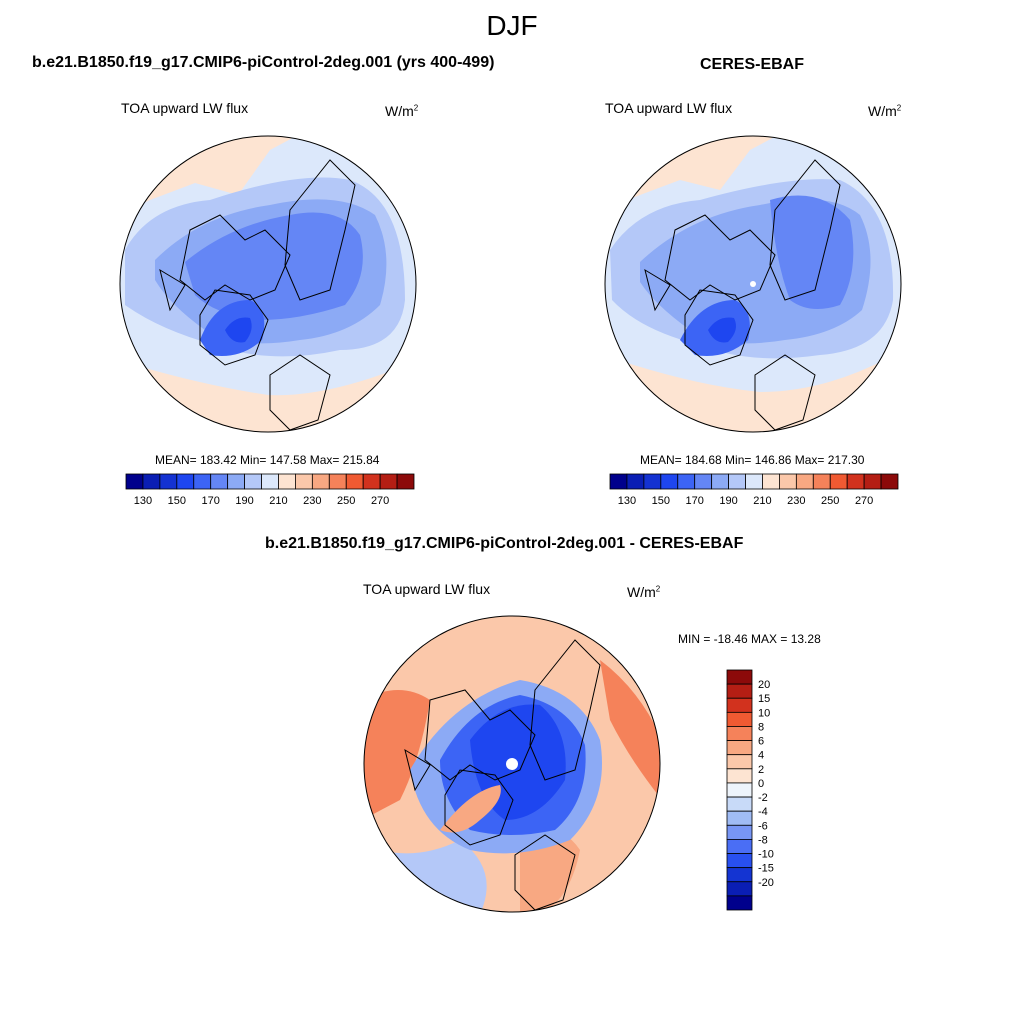  Describe the element at coordinates (766, 855) in the screenshot. I see `diff-colorbar-tick-label: -10` at that location.